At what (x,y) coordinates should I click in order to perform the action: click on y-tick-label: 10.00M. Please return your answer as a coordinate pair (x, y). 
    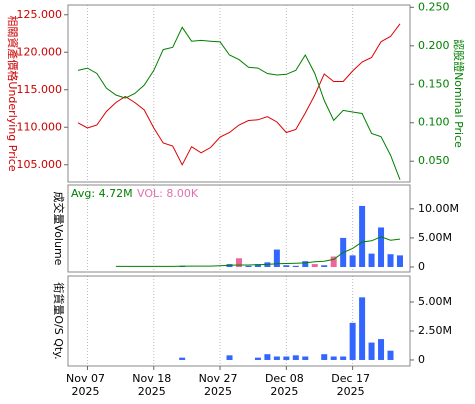
    Looking at the image, I should click on (438, 208).